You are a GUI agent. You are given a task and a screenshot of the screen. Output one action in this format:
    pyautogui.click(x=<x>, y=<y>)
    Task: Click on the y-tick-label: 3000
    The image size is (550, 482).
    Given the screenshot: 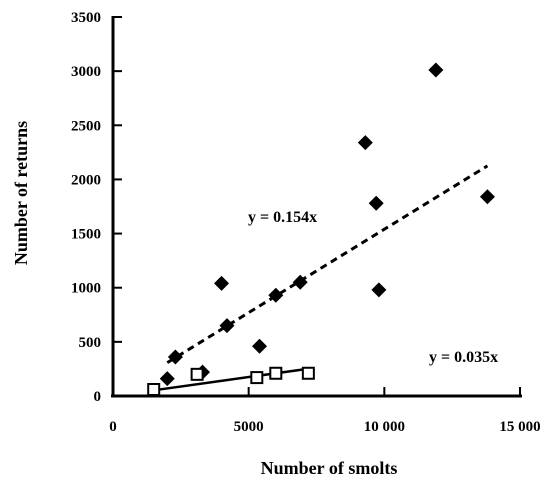 What is the action you would take?
    pyautogui.click(x=86, y=72)
    